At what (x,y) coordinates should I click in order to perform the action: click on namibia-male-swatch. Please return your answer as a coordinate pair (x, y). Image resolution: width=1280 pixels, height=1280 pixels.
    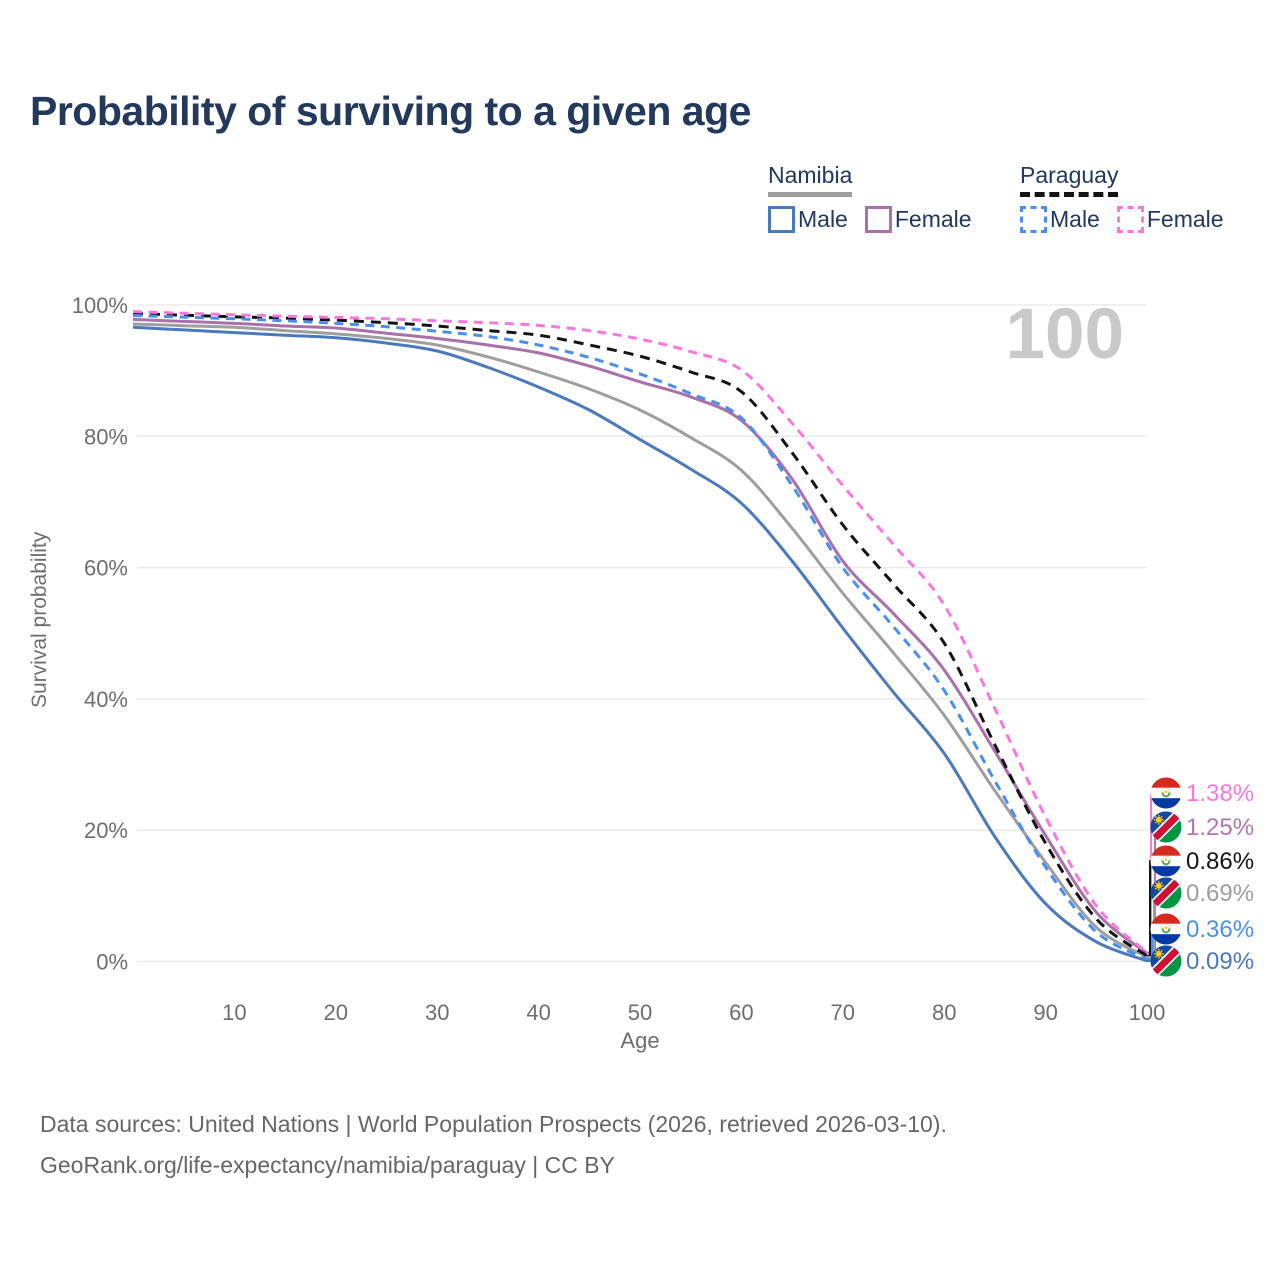
    Looking at the image, I should click on (781, 219).